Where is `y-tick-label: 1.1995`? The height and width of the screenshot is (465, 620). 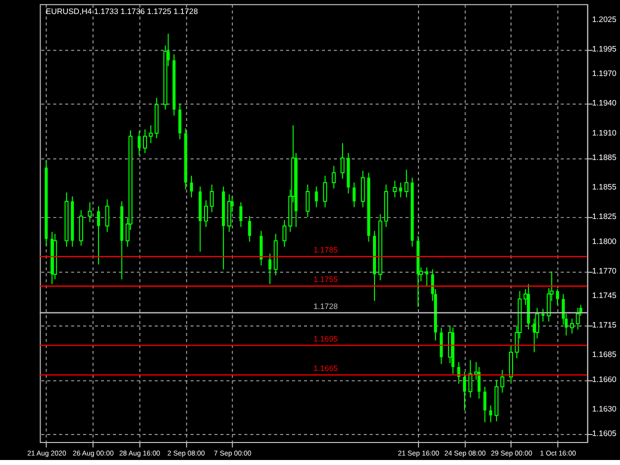 y-tick-label: 1.1995 is located at coordinates (605, 49).